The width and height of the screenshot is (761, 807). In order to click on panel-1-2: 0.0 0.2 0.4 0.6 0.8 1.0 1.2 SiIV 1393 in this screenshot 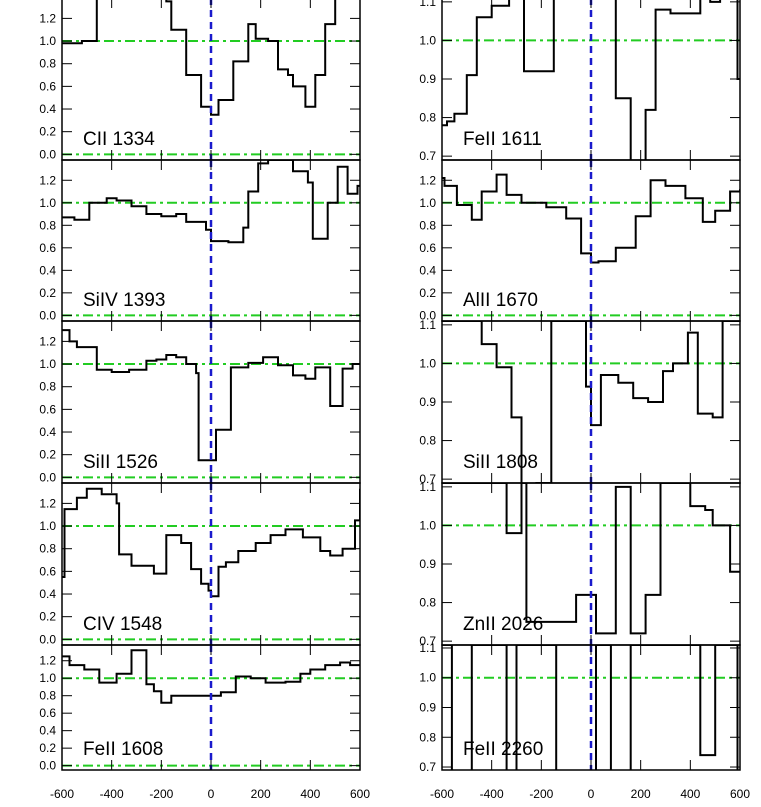, I will do `click(200, 240)`.